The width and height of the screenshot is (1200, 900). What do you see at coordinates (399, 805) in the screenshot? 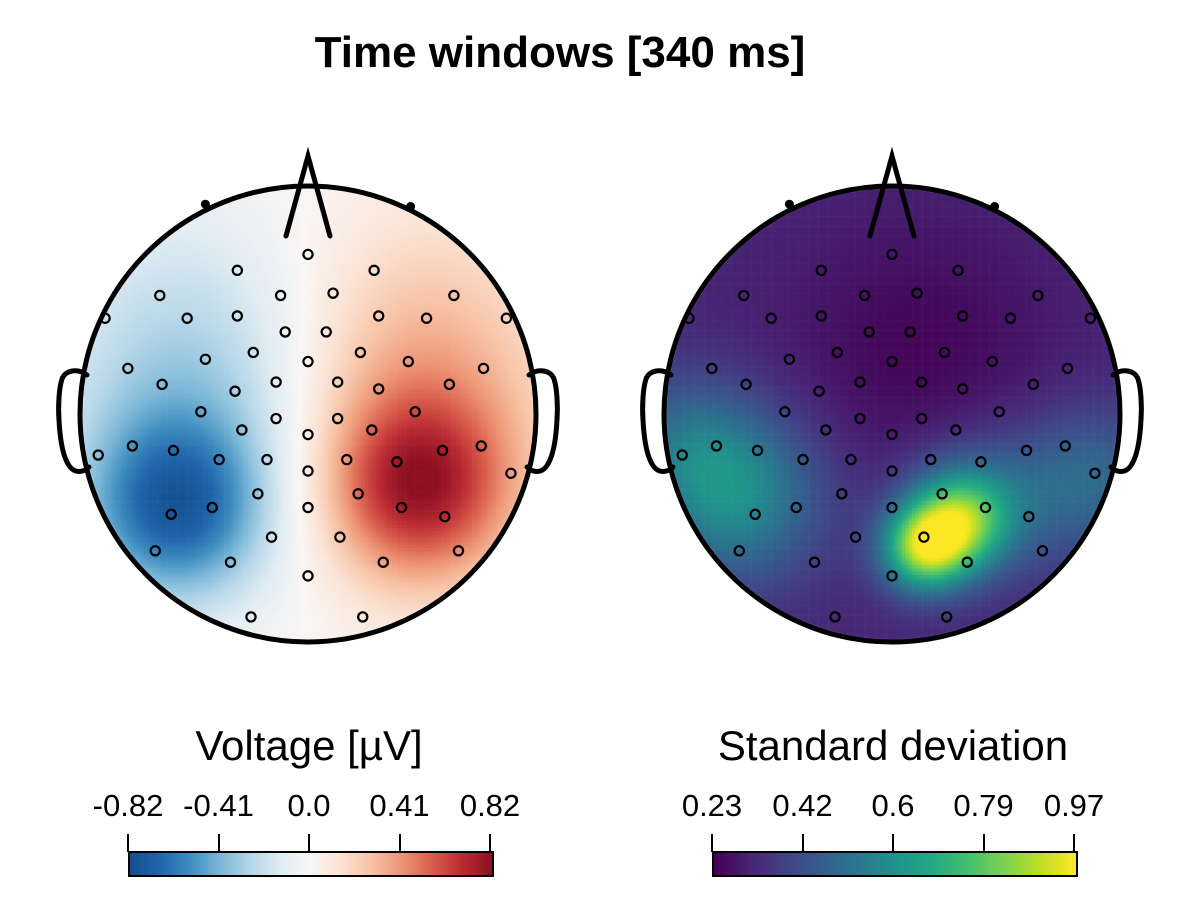
I see `colorbar-ticklabel: 0.41` at bounding box center [399, 805].